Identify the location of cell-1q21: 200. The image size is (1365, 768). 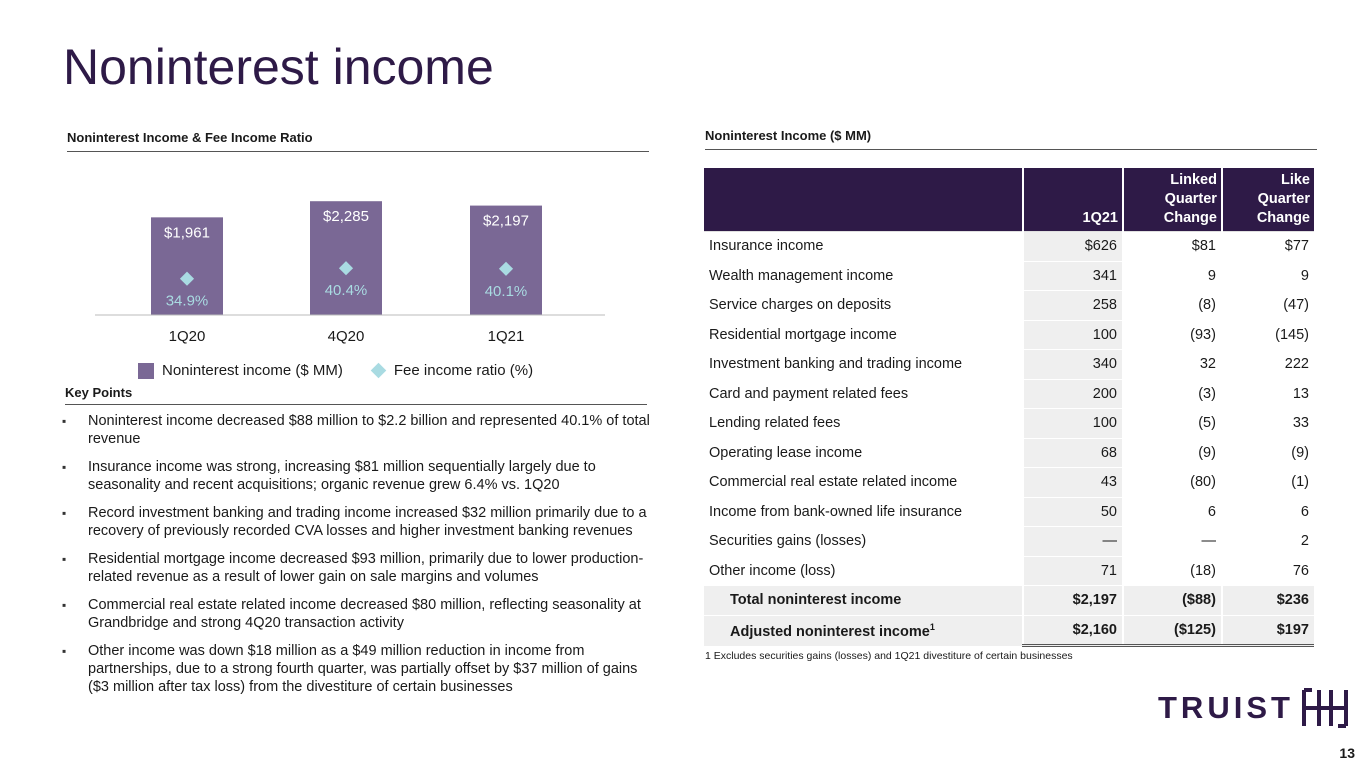
(1072, 393).